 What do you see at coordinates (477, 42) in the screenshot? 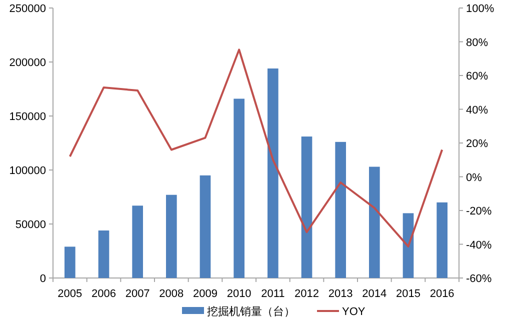
I see `y2-tick-label: 80%` at bounding box center [477, 42].